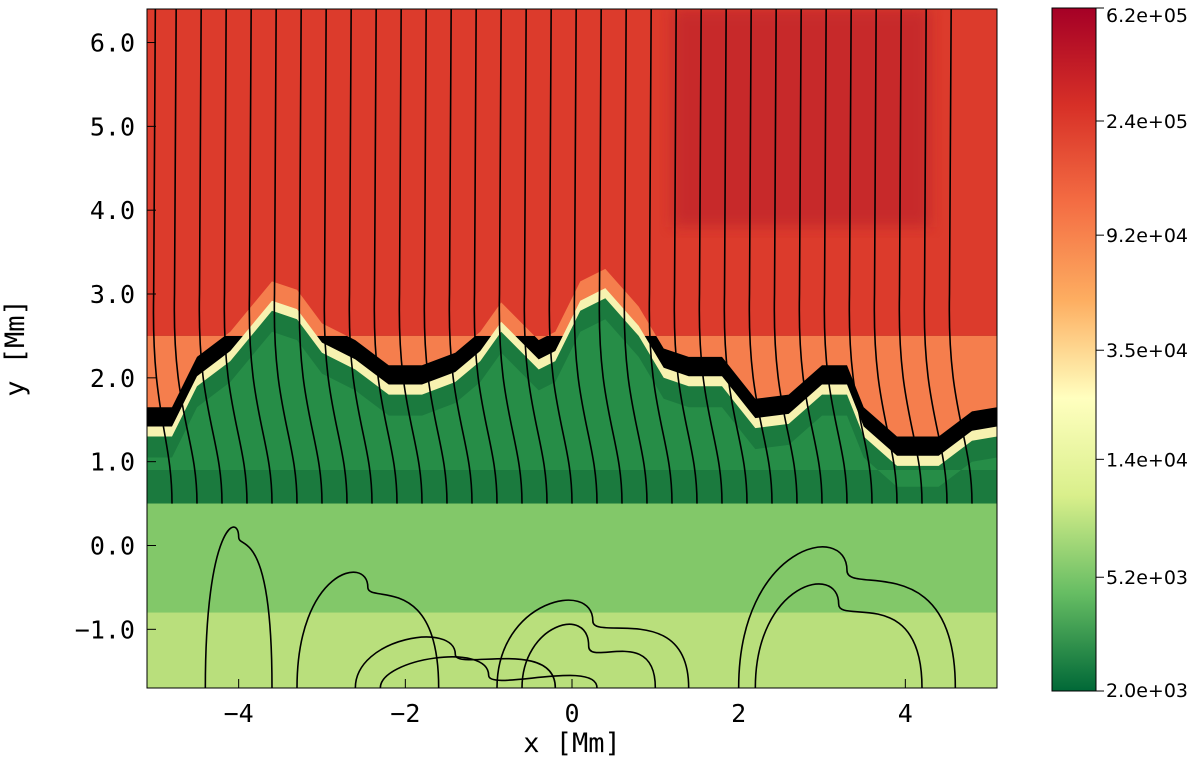 The image size is (1200, 757). Describe the element at coordinates (572, 558) in the screenshot. I see `lower-chromosphere-band` at that location.